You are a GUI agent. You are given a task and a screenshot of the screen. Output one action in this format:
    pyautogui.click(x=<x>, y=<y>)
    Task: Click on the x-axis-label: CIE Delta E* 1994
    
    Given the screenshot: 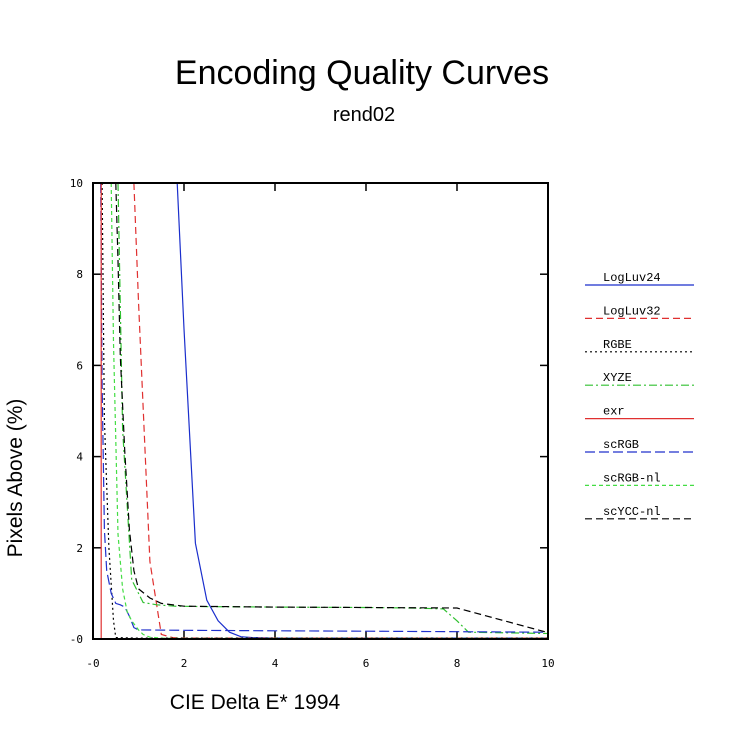 What is the action you would take?
    pyautogui.click(x=255, y=702)
    